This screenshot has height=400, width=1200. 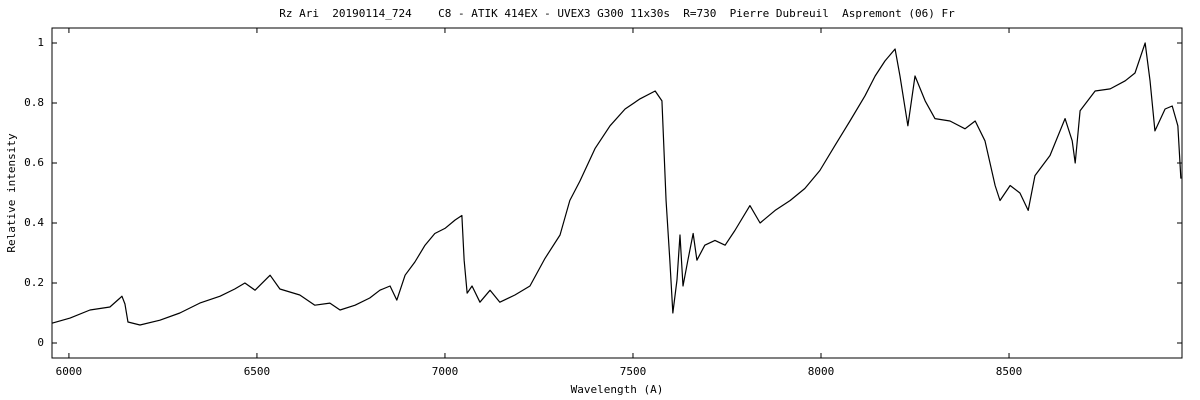 What do you see at coordinates (34, 222) in the screenshot?
I see `y-tick-label: 0.4` at bounding box center [34, 222].